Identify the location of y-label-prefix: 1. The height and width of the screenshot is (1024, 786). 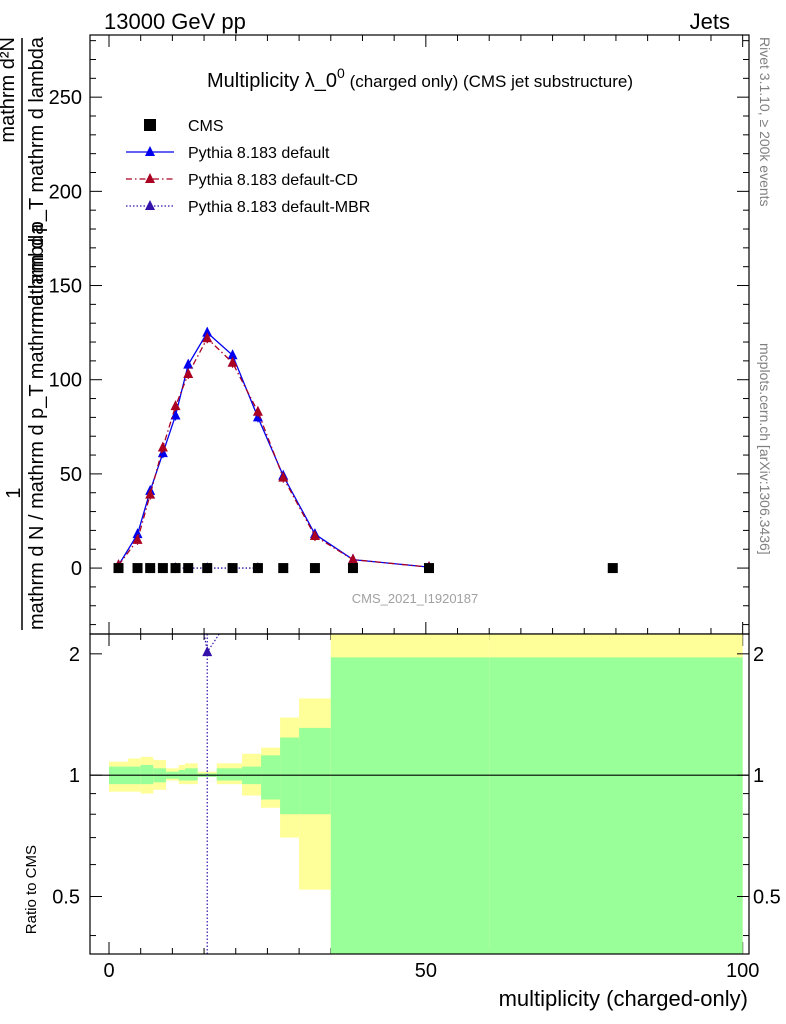
(14, 492).